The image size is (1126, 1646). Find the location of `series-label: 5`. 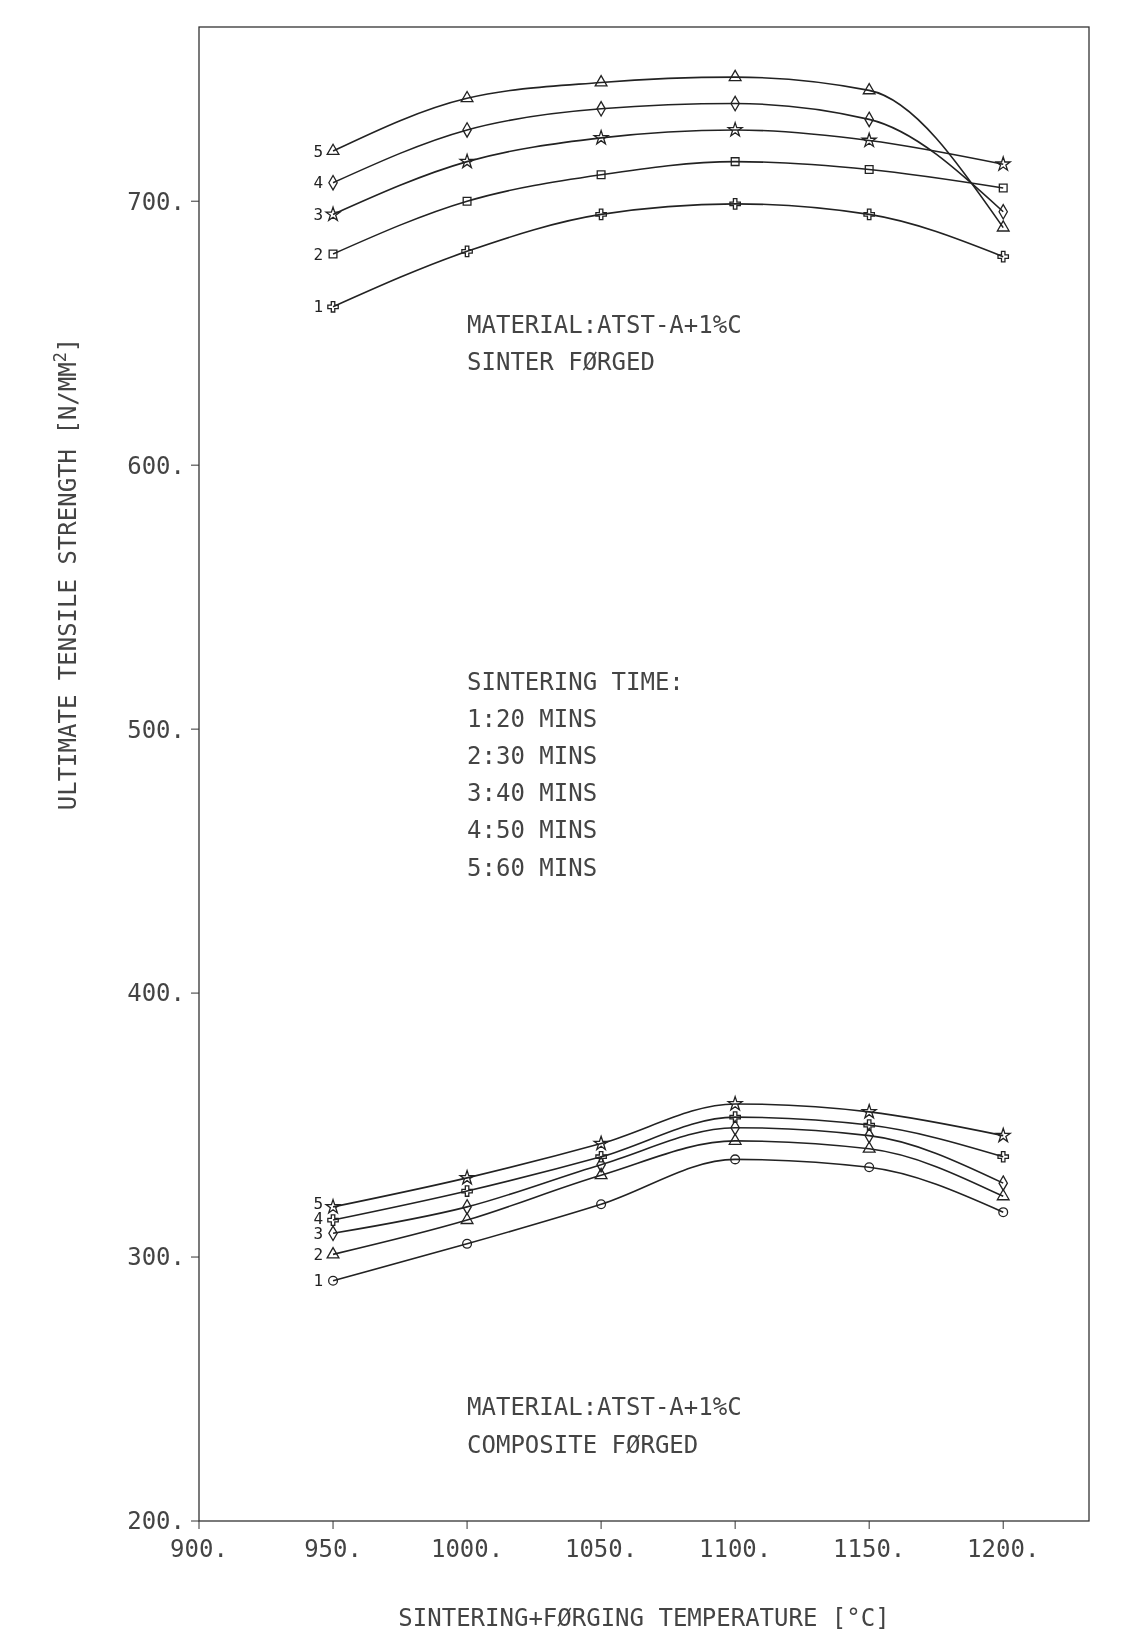

series-label: 5 is located at coordinates (318, 151).